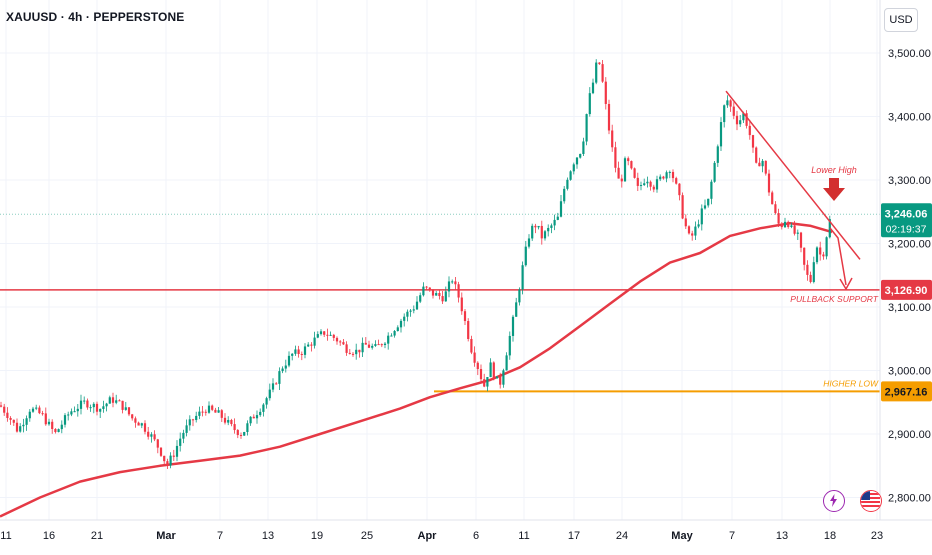 The height and width of the screenshot is (555, 932). I want to click on symbol-title: XAUUSD · 4h · PEPPERSTONE, so click(95, 17).